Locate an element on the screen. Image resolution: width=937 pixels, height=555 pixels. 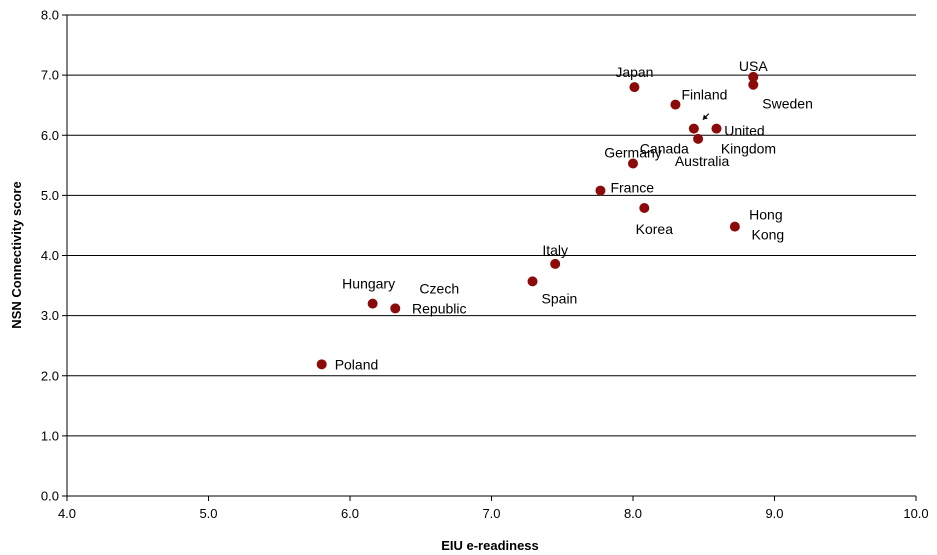
point-label: Australia is located at coordinates (702, 161).